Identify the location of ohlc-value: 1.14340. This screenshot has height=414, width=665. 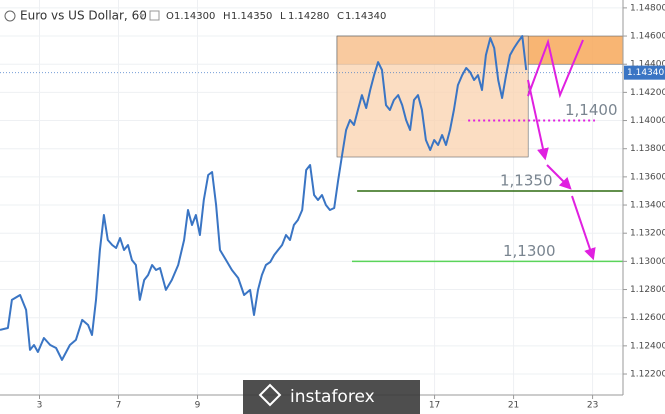
(365, 16).